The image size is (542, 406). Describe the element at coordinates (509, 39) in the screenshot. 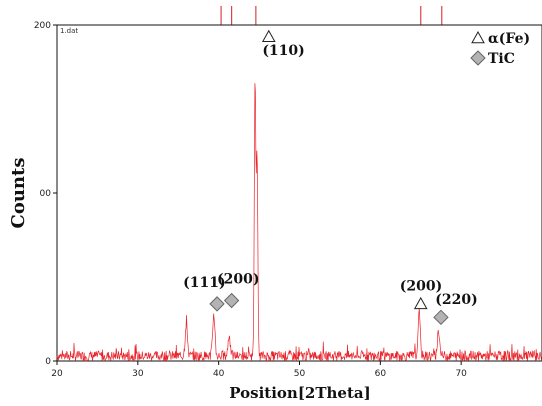

I see `legend-label-0: α(Fe)` at that location.